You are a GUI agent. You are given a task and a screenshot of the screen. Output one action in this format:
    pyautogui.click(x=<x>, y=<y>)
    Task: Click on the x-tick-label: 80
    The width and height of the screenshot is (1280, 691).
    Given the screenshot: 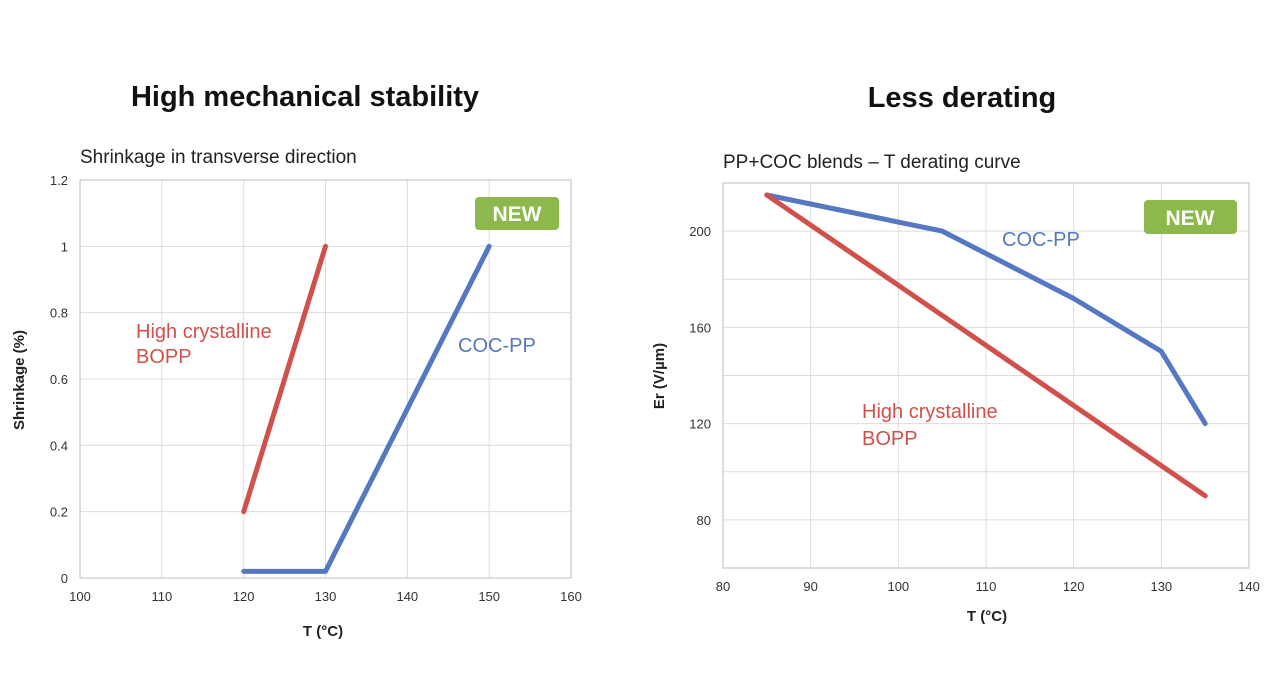 What is the action you would take?
    pyautogui.click(x=723, y=586)
    